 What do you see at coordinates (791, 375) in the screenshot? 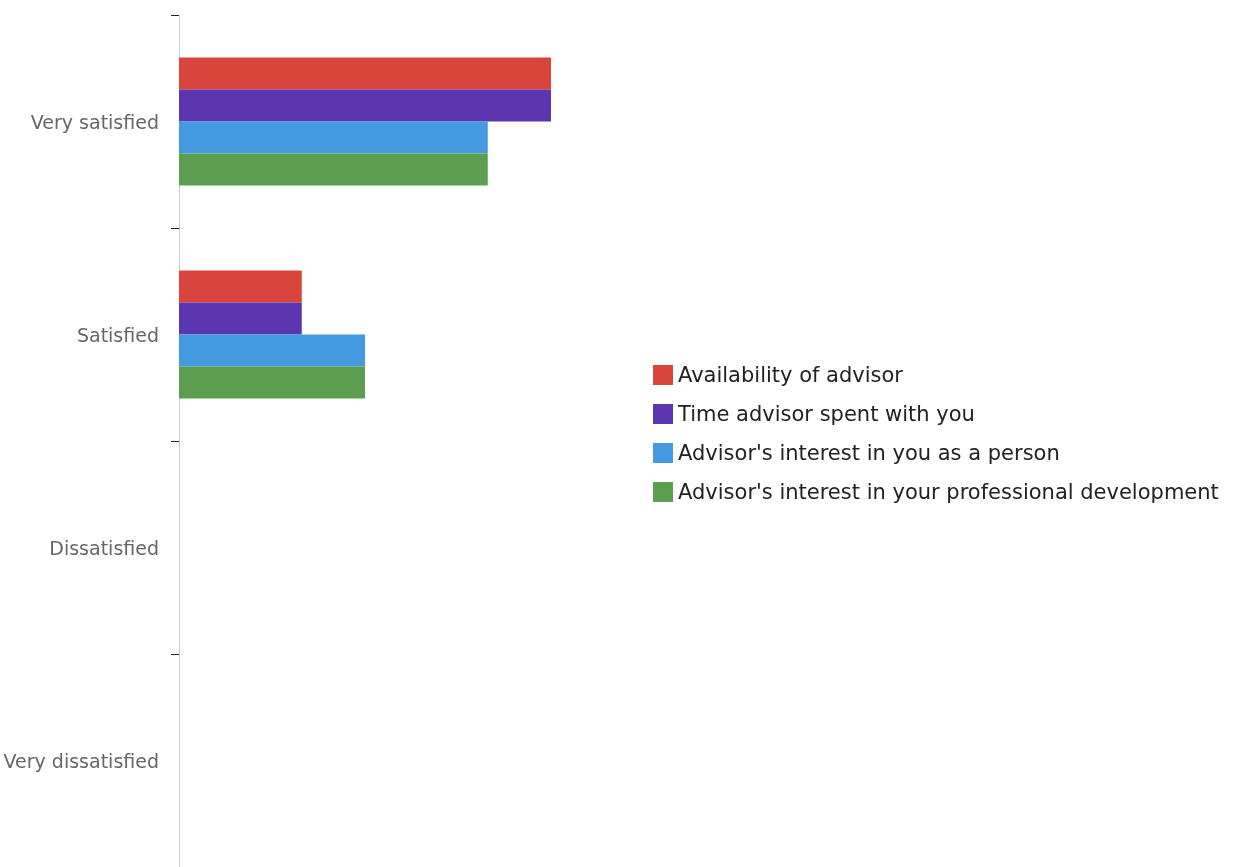
I see `legend-label: Availability of advisor` at bounding box center [791, 375].